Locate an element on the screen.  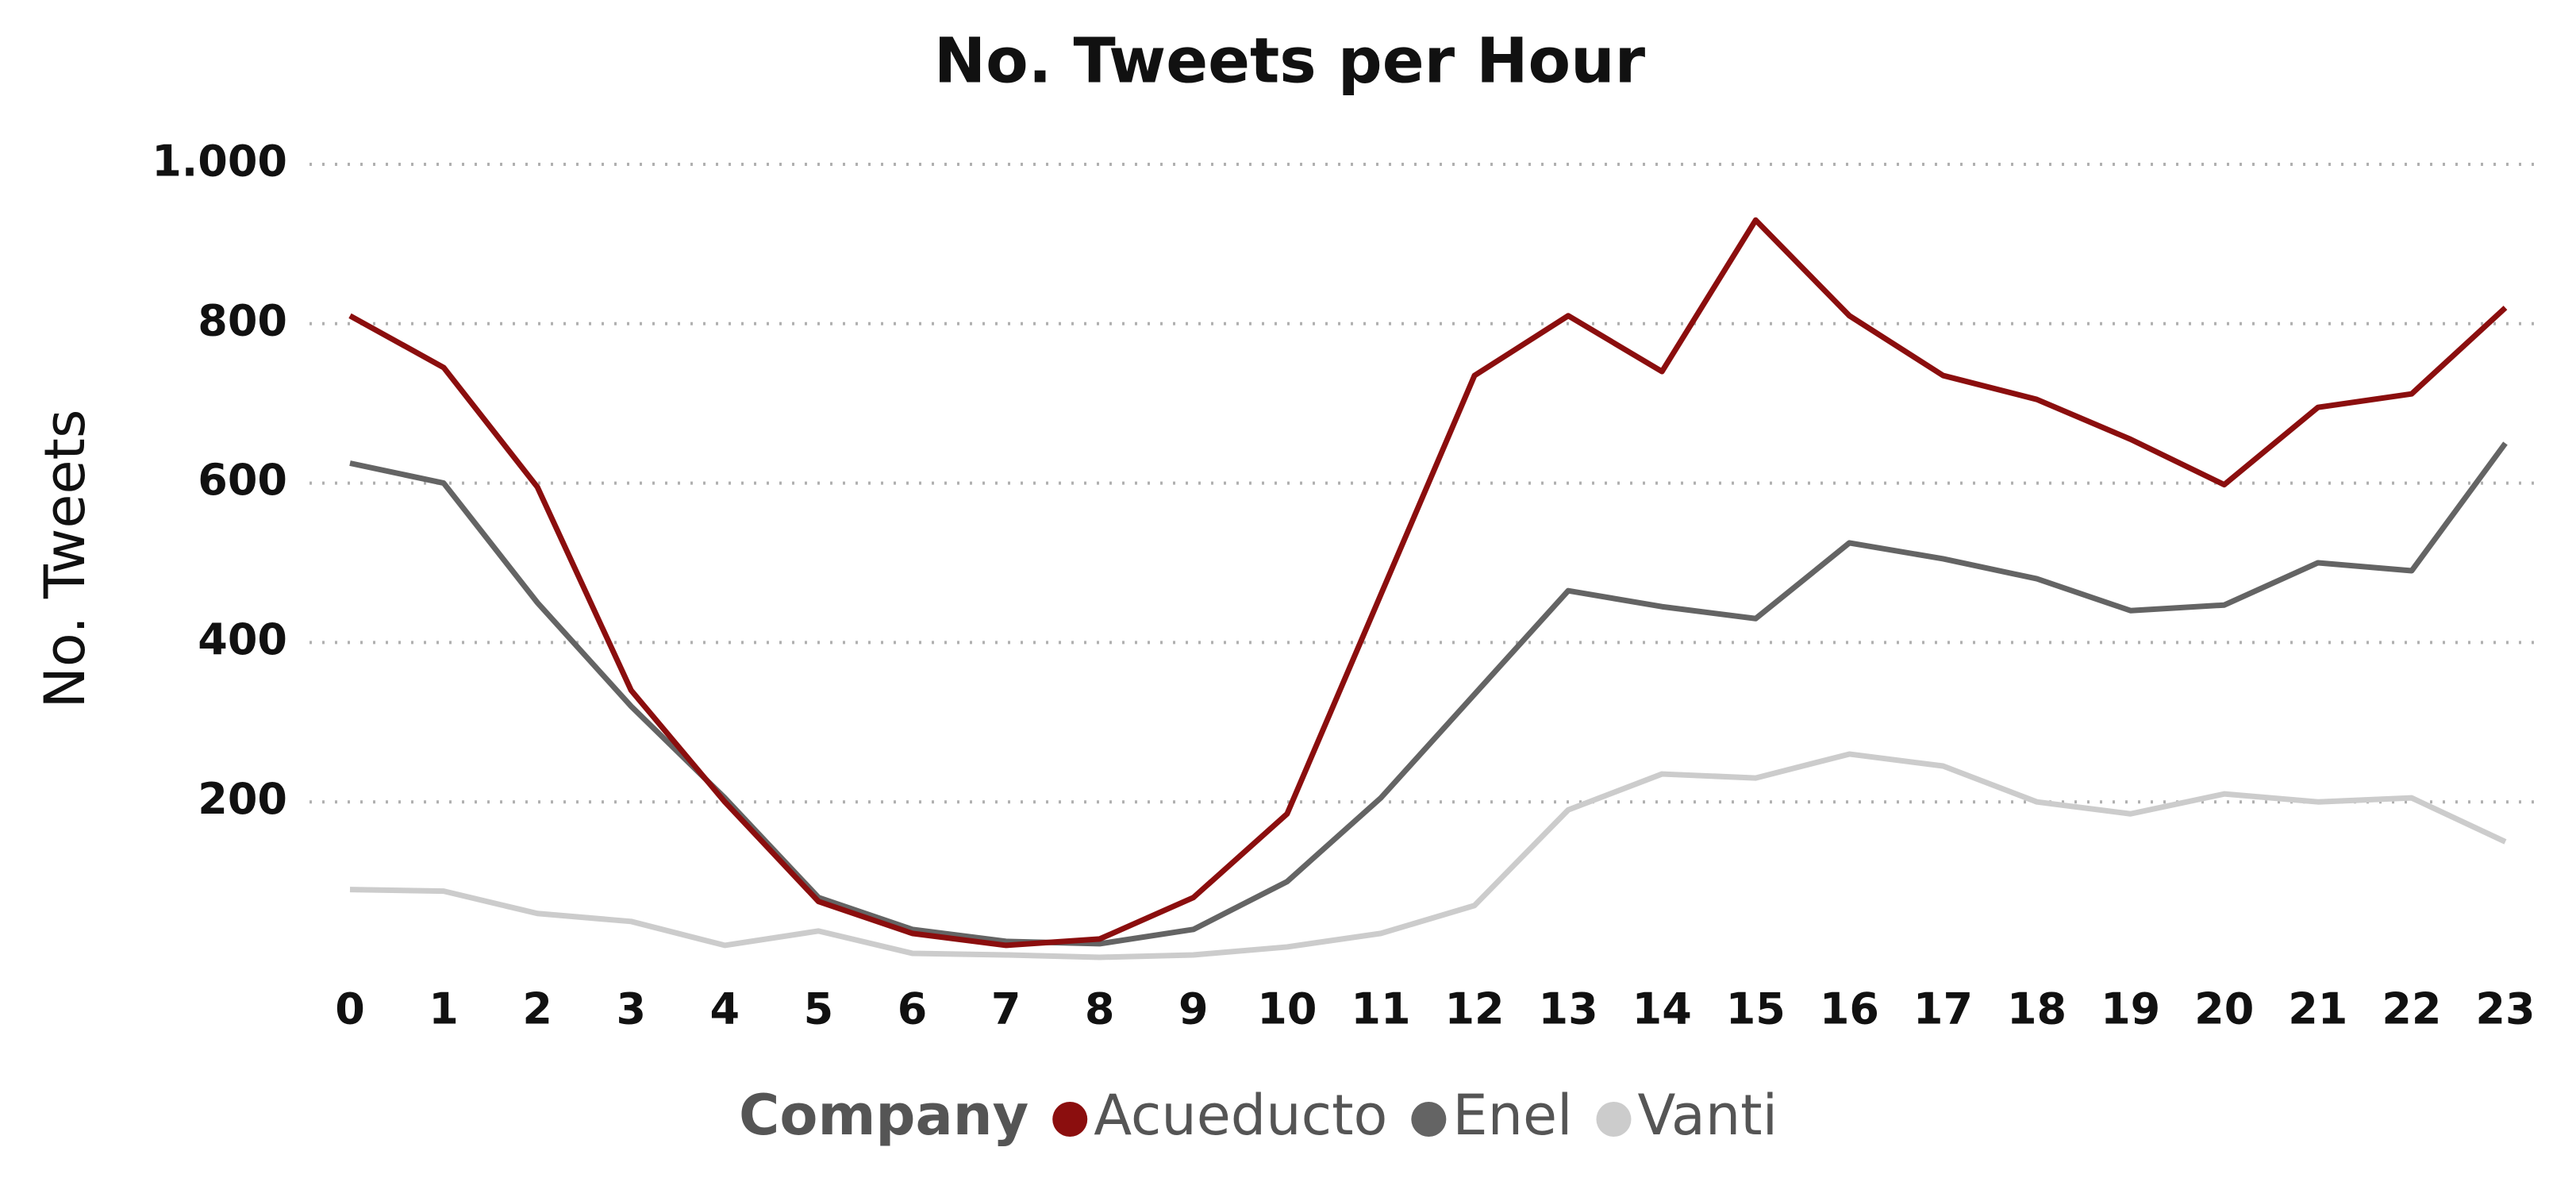
x-tick-label: 10 is located at coordinates (1287, 1009).